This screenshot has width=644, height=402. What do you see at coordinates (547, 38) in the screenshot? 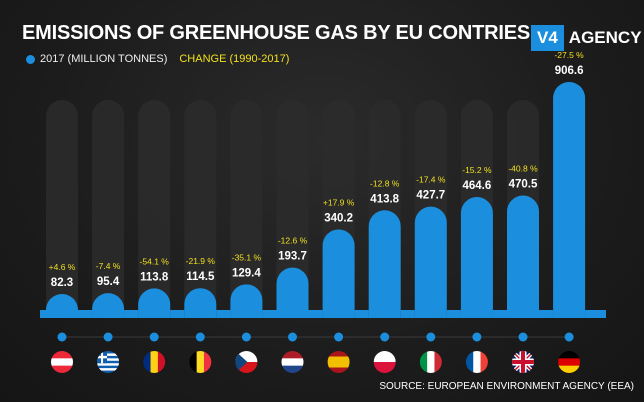
I see `logo-mark: V4` at bounding box center [547, 38].